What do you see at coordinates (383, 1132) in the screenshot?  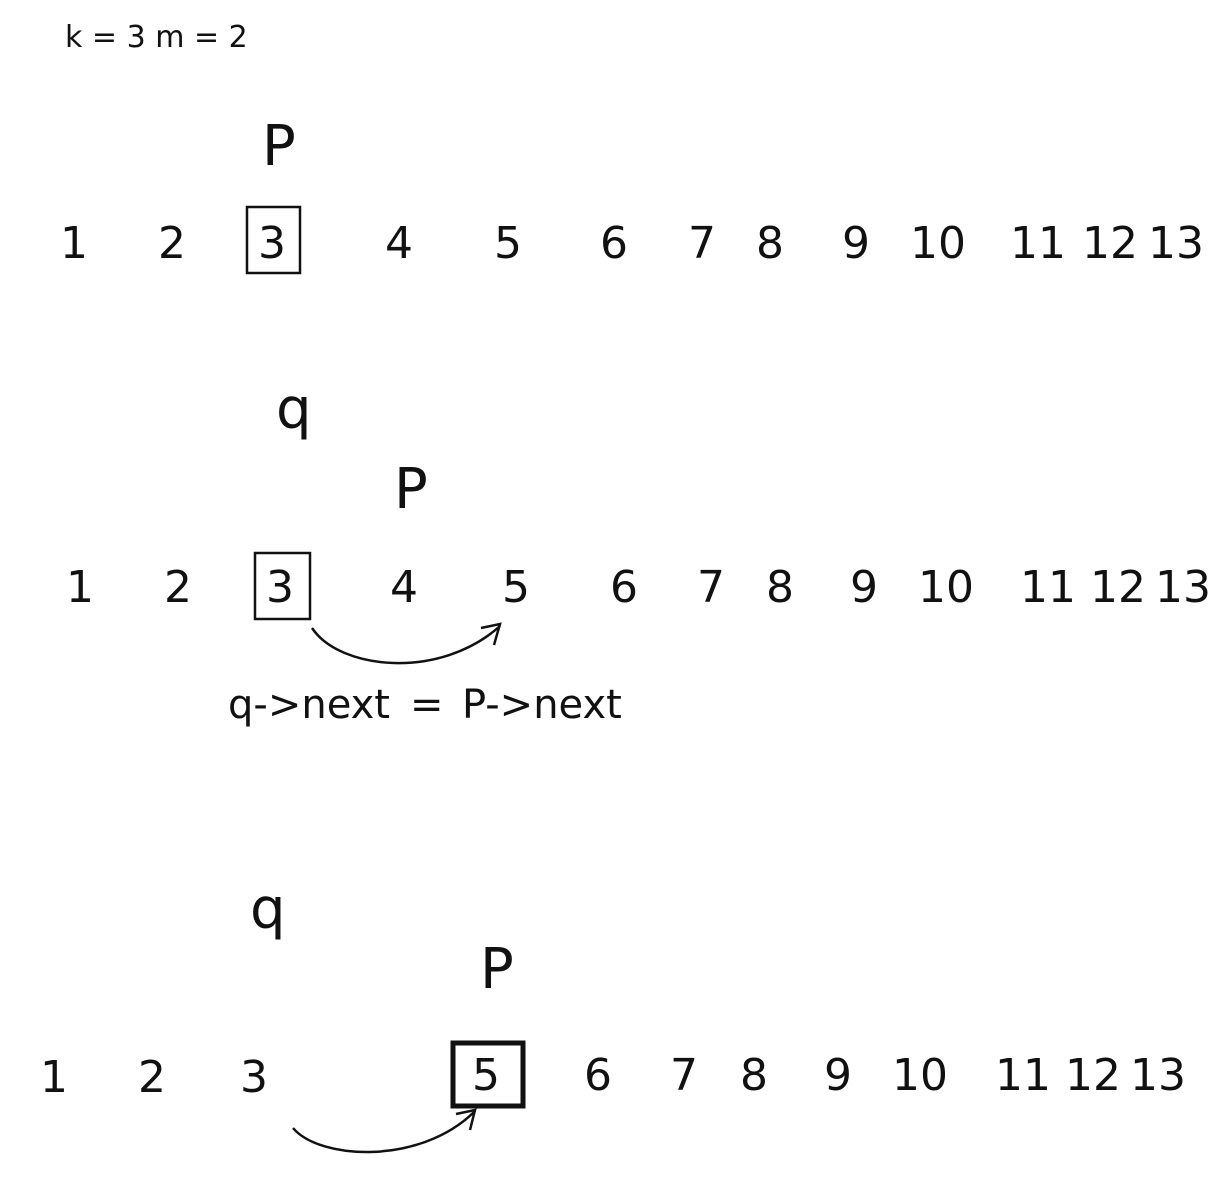 I see `frame-3-arrow` at bounding box center [383, 1132].